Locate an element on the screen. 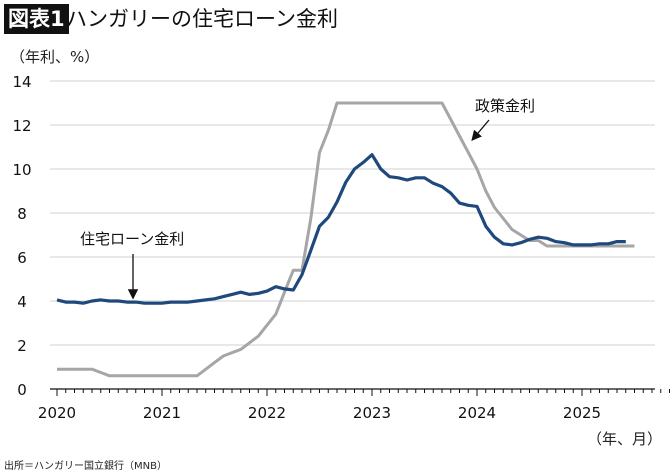  y-tick-label: 4 is located at coordinates (22, 302).